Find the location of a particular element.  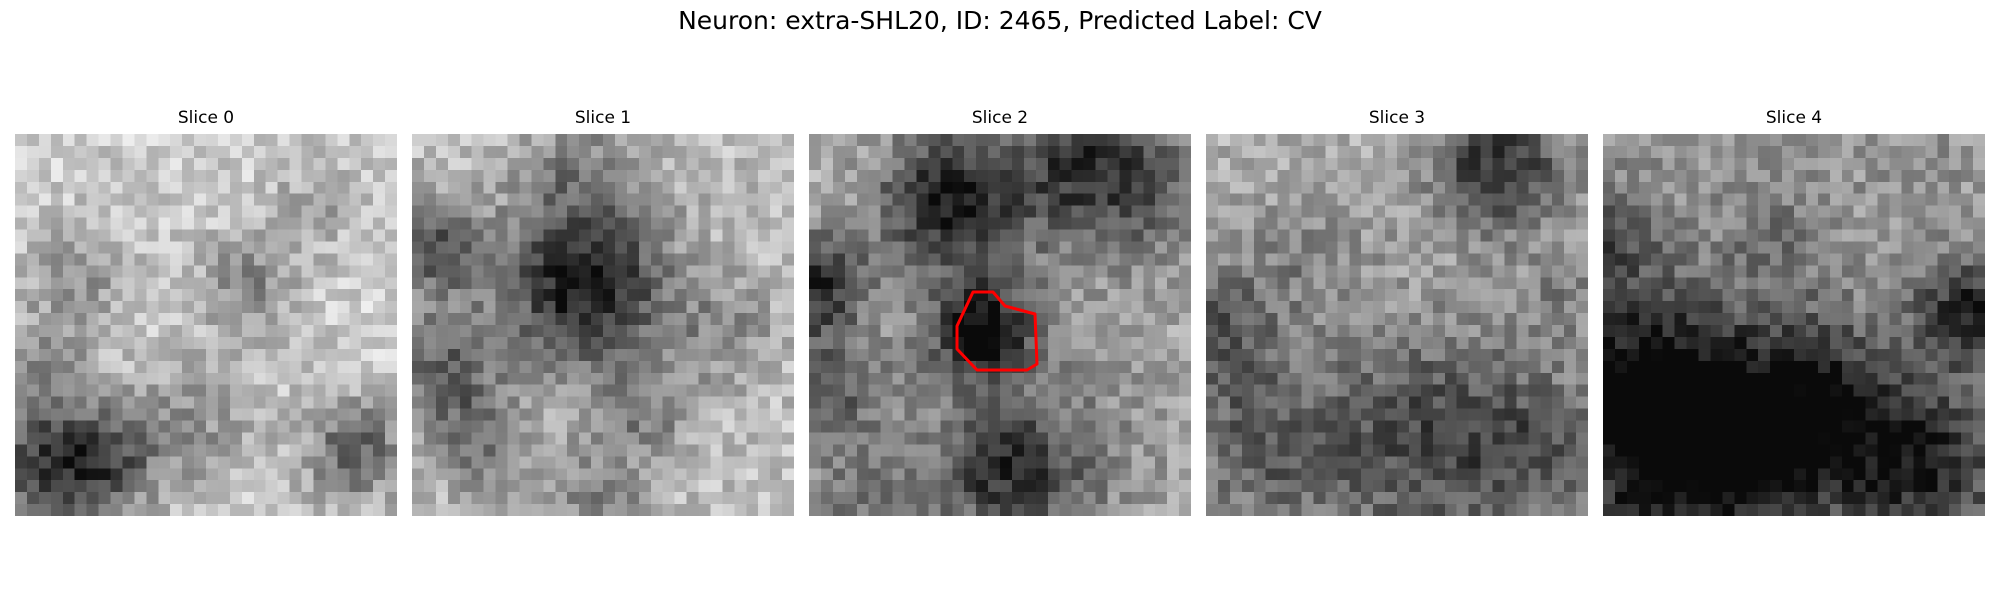

slice-4-image is located at coordinates (1794, 325).